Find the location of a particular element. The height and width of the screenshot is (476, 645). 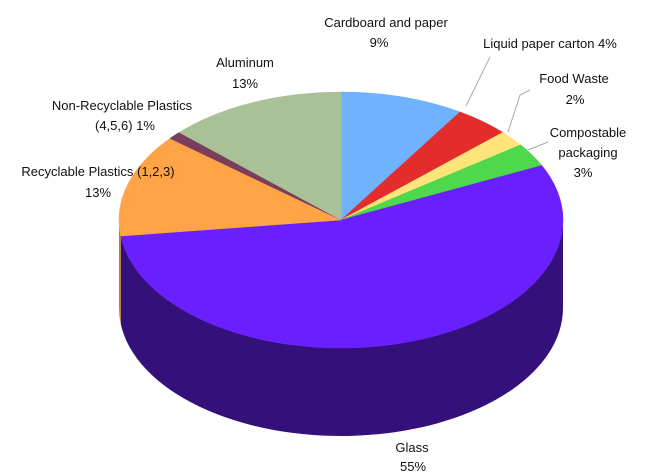

label-nonrecyclable-line1: Non-Recyclable Plastics is located at coordinates (122, 105).